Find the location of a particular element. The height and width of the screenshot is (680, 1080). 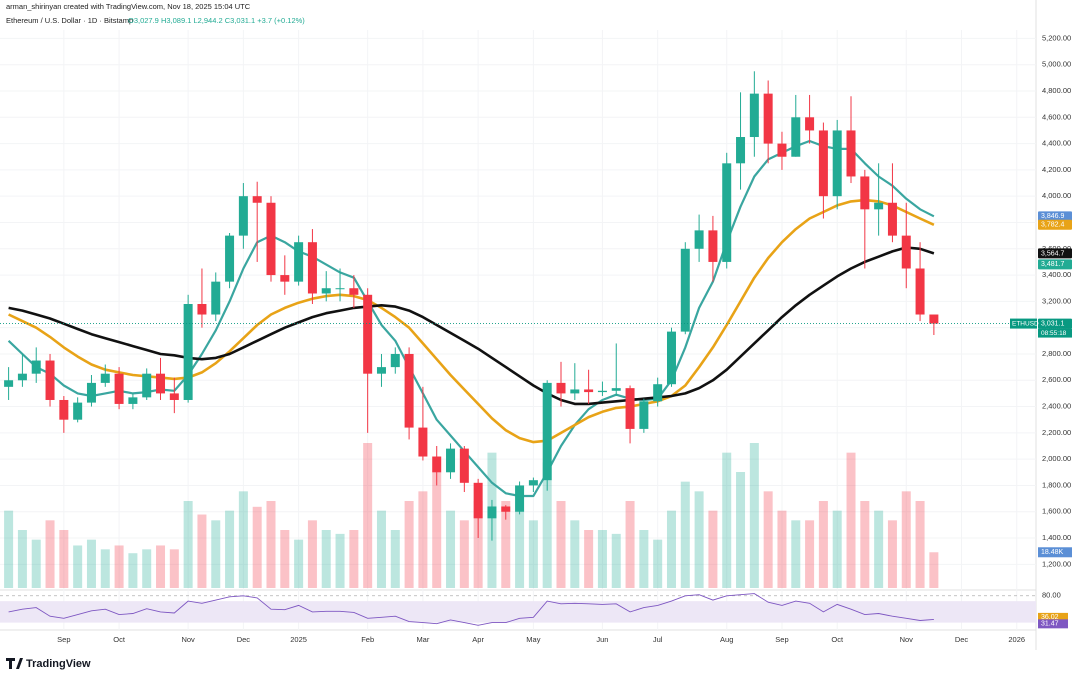

y-tick-label: 3,200.00 is located at coordinates (1056, 300).